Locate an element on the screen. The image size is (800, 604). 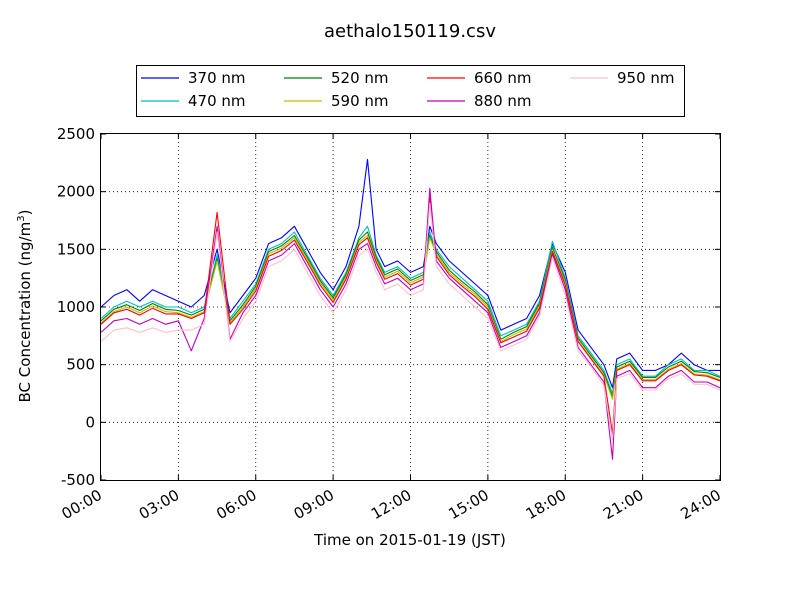
x-tick-label: 21:00 is located at coordinates (623, 504).